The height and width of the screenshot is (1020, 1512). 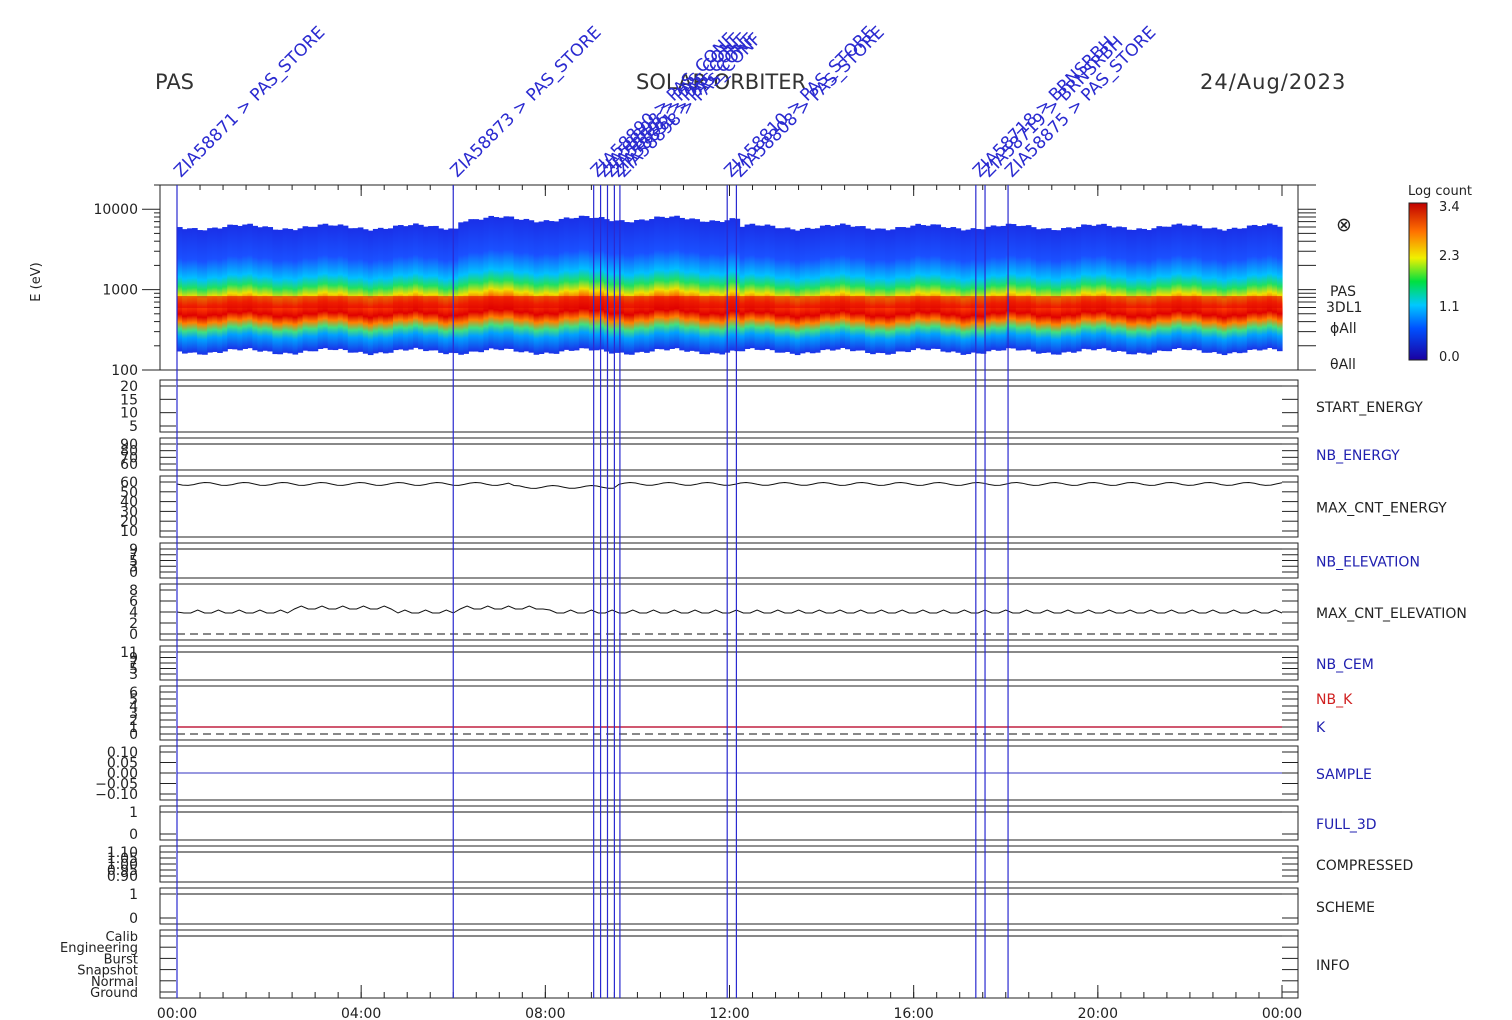 What do you see at coordinates (729, 1013) in the screenshot?
I see `time-tick-label: 12:00` at bounding box center [729, 1013].